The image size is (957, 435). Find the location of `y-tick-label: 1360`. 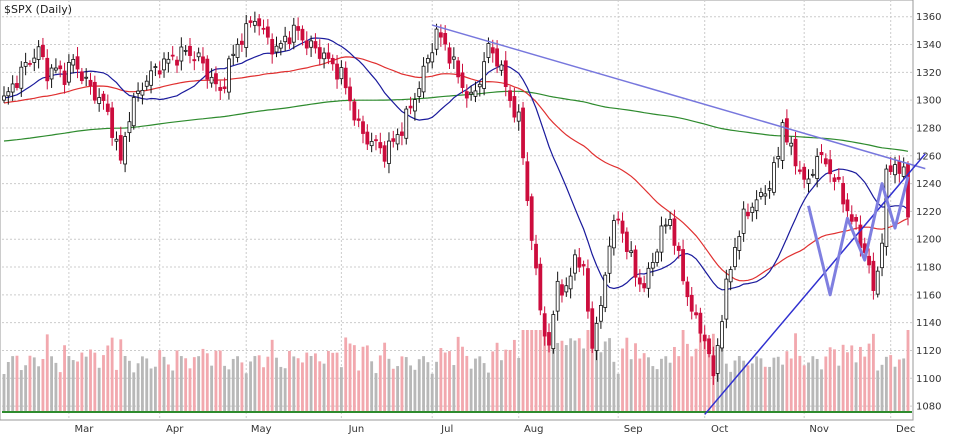

y-tick-label: 1360 is located at coordinates (928, 17).